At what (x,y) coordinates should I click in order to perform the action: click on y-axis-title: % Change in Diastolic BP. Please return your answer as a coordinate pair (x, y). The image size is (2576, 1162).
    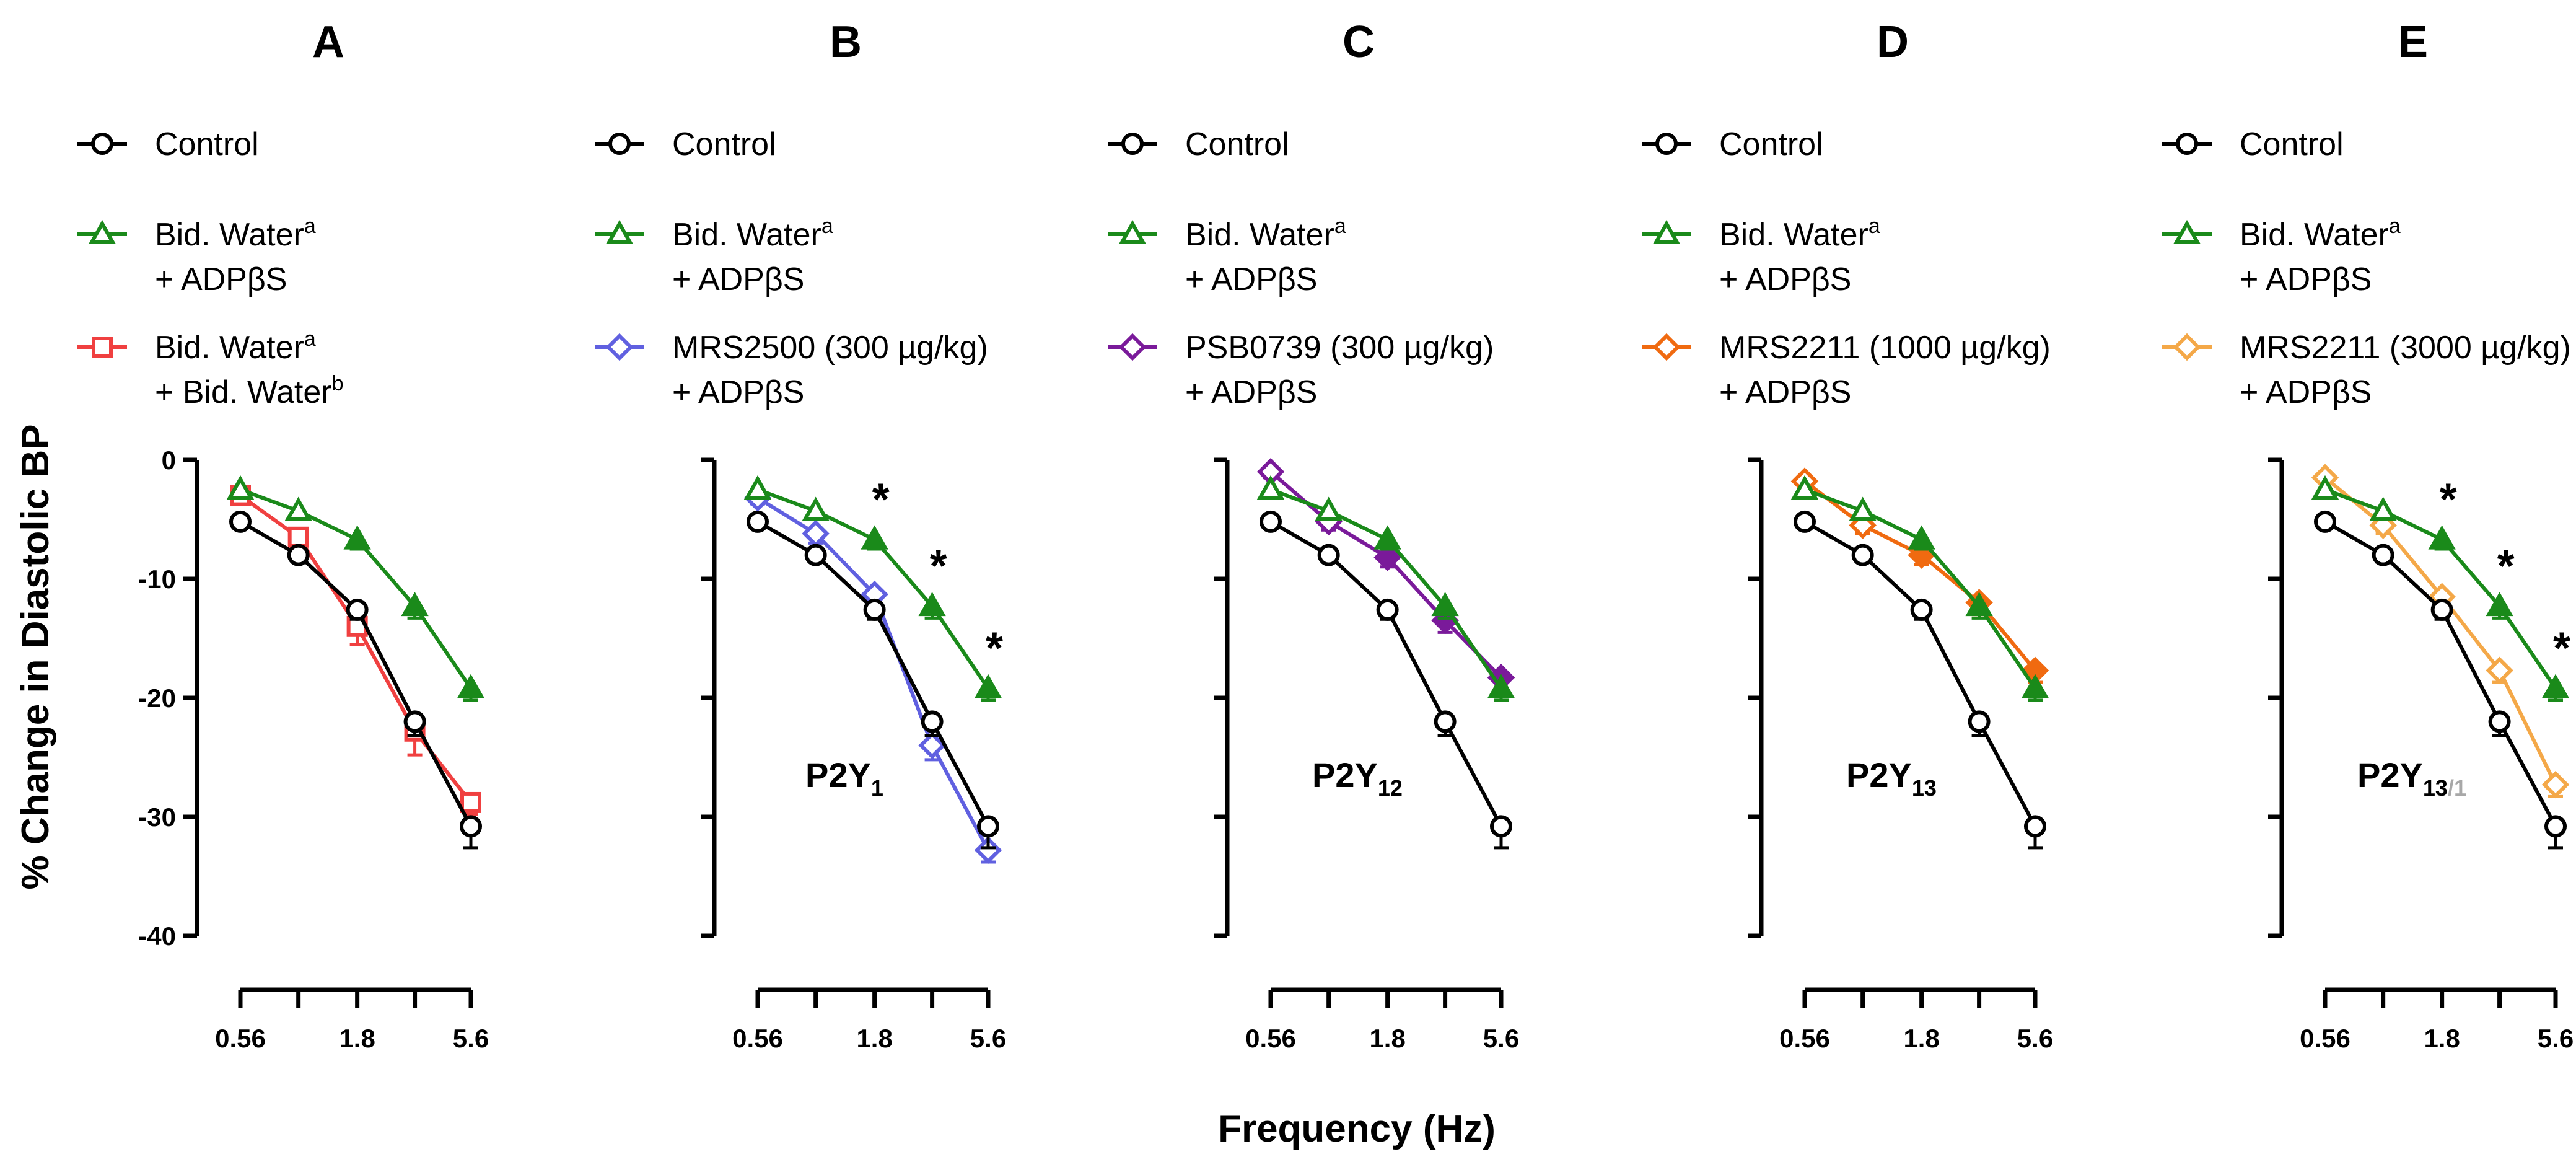
    Looking at the image, I should click on (35, 656).